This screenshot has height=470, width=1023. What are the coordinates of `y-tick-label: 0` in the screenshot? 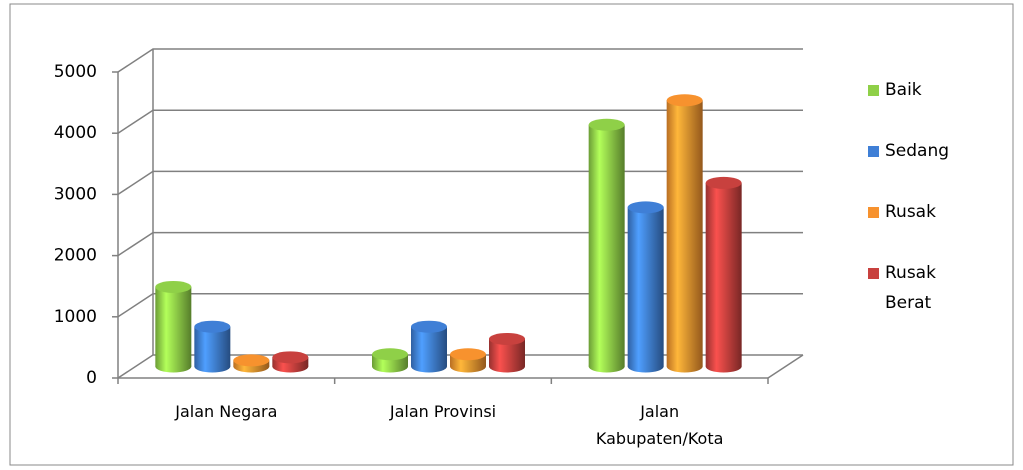 It's located at (91, 378).